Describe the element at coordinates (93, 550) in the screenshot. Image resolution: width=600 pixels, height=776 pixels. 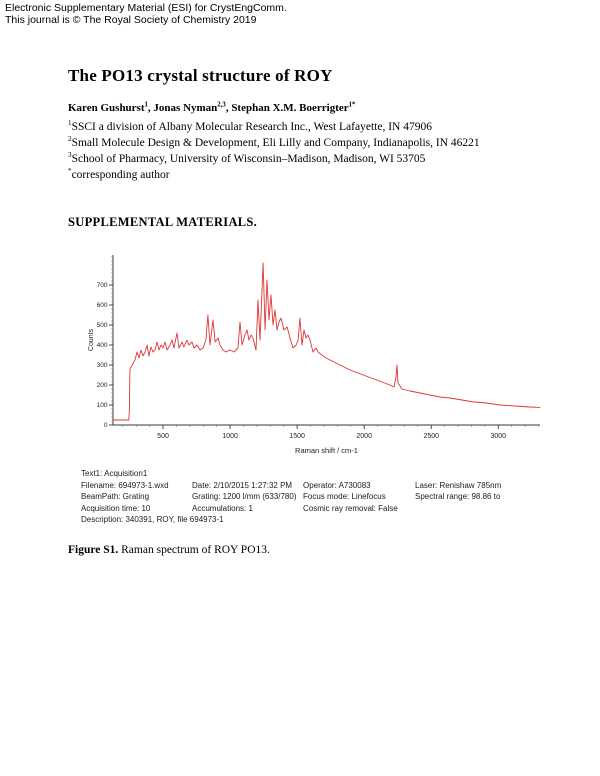
I see `figure-caption-label: Figure S1.` at that location.